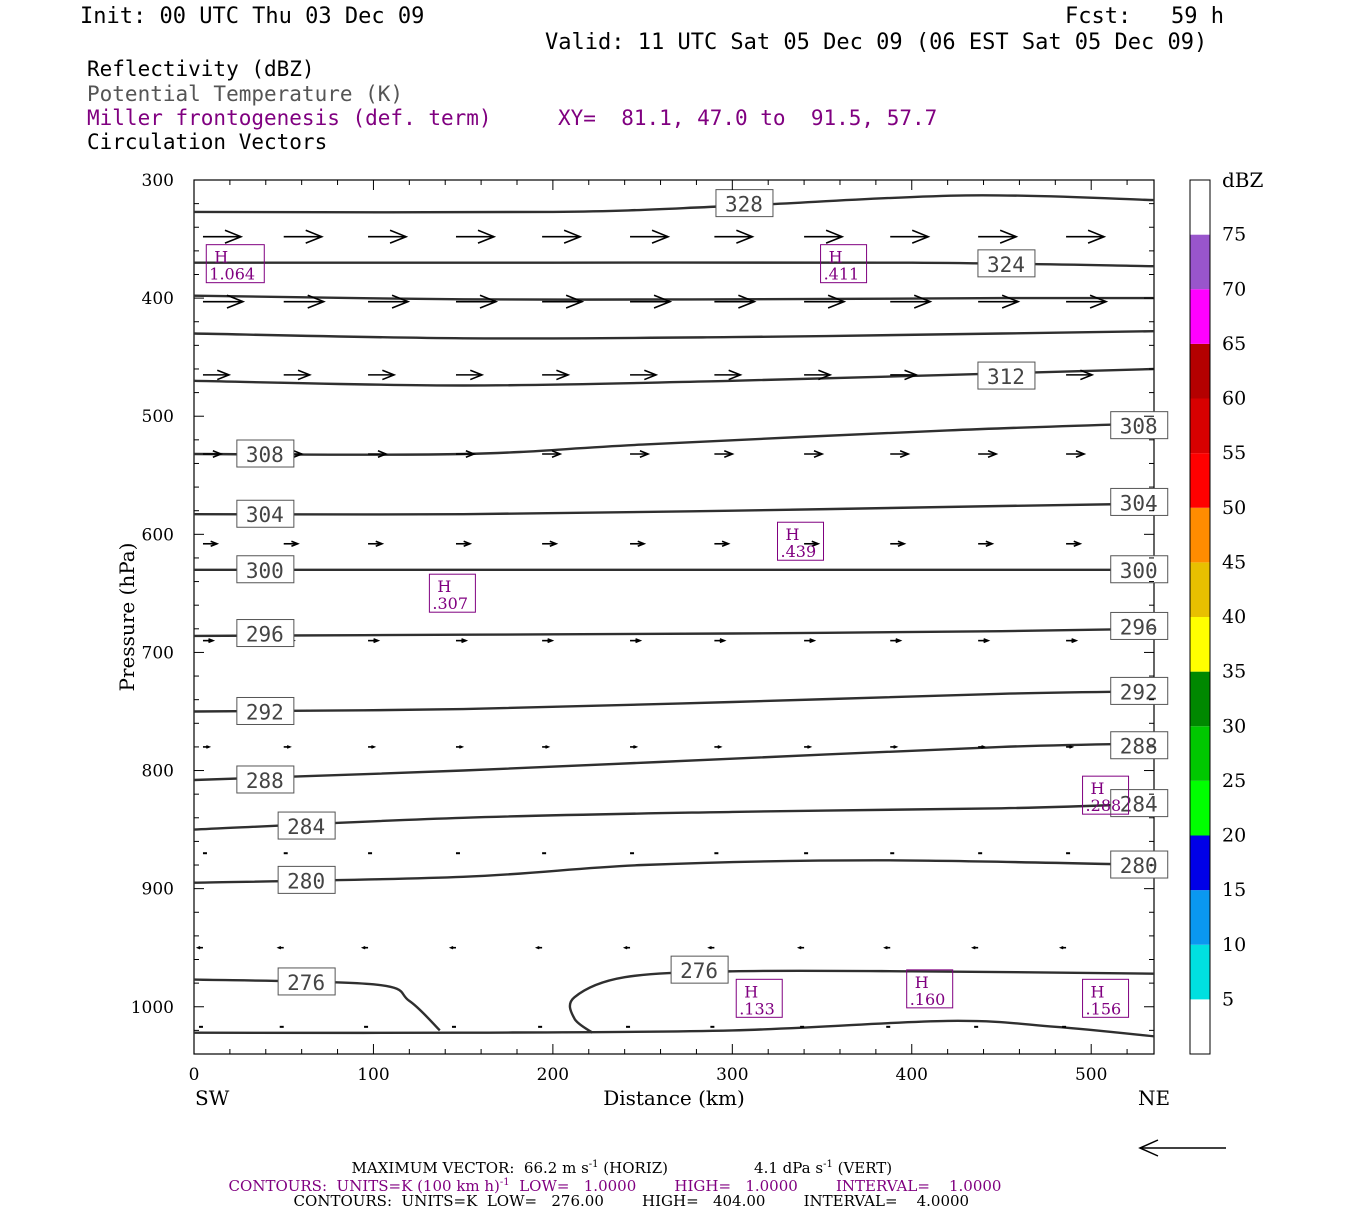  I want to click on high-value: .307, so click(450, 603).